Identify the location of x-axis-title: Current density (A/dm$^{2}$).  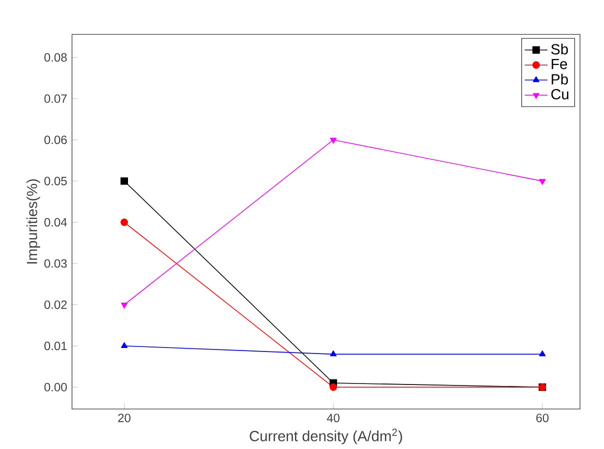
(326, 436).